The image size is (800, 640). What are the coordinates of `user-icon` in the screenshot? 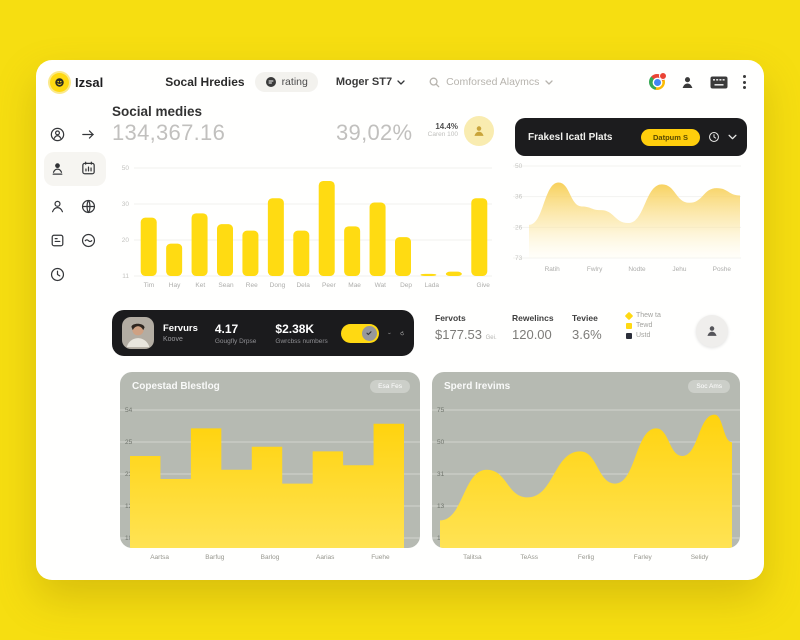 It's located at (687, 82).